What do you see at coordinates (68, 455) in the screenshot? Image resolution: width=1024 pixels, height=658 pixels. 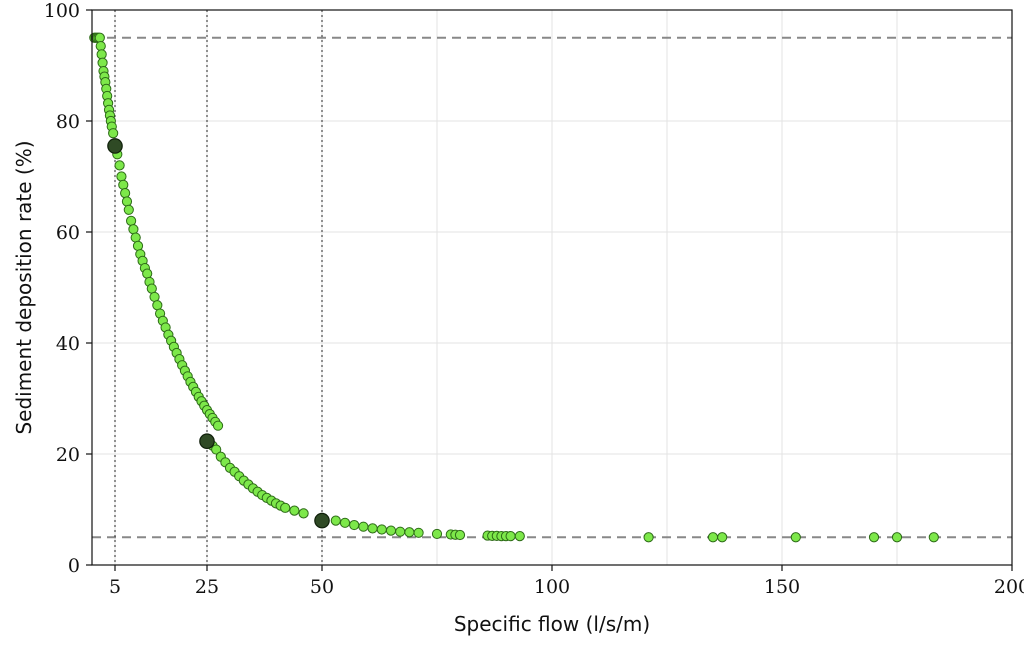 I see `y-tick-label: 20` at bounding box center [68, 455].